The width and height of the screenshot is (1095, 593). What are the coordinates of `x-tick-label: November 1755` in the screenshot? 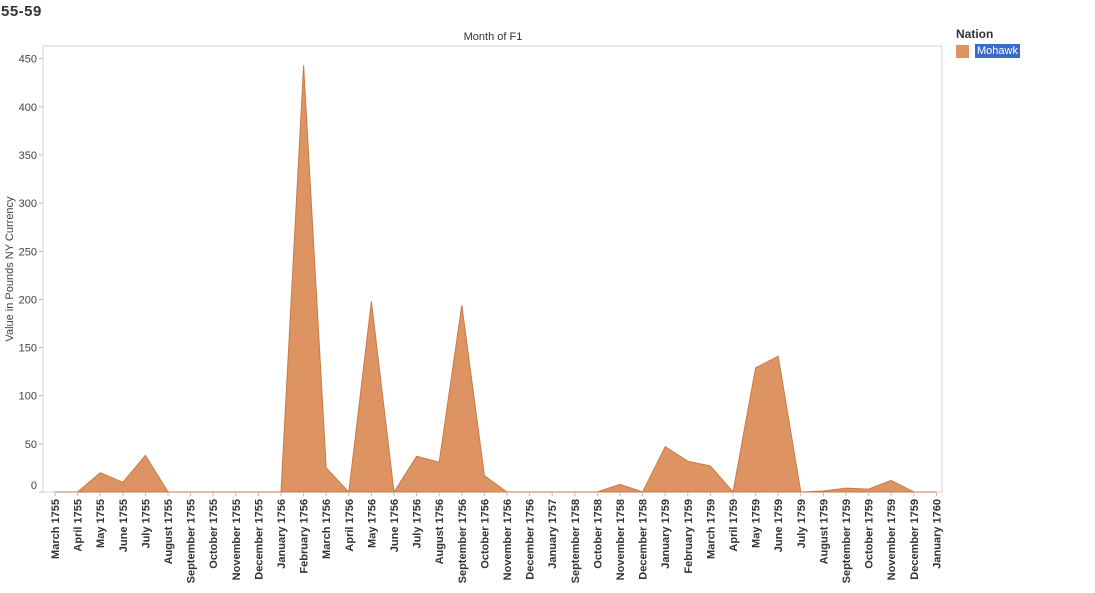 It's located at (237, 539).